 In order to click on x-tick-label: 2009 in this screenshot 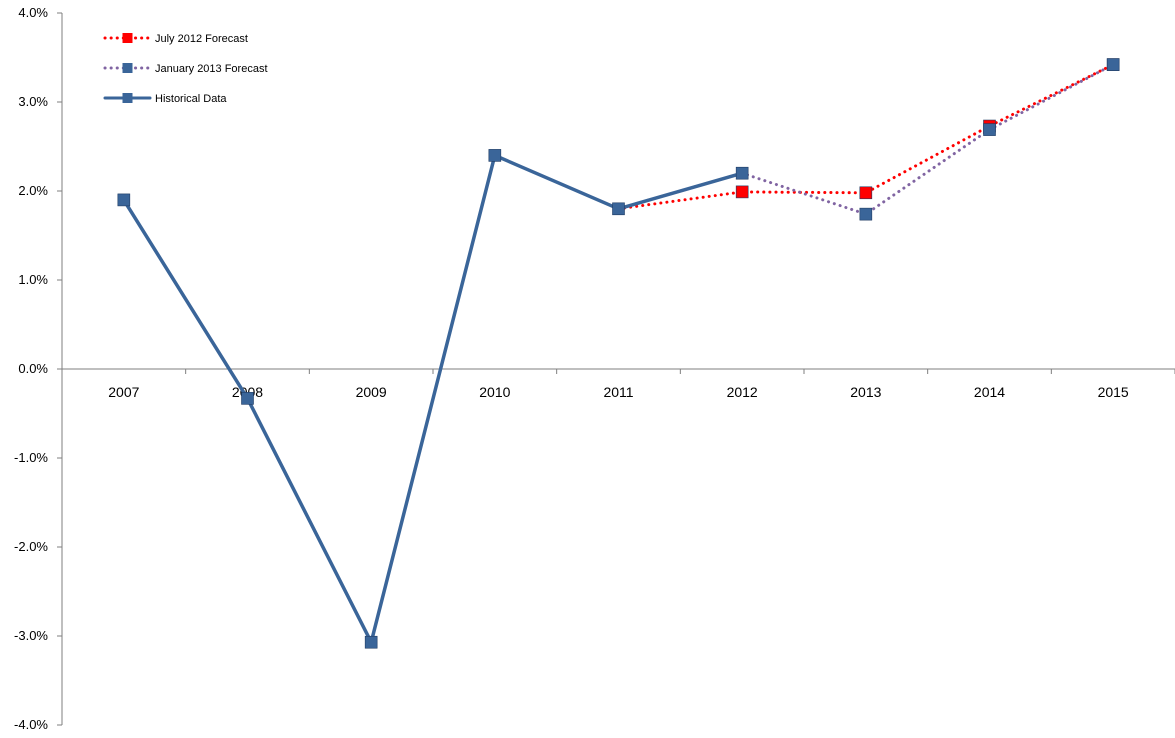, I will do `click(371, 392)`.